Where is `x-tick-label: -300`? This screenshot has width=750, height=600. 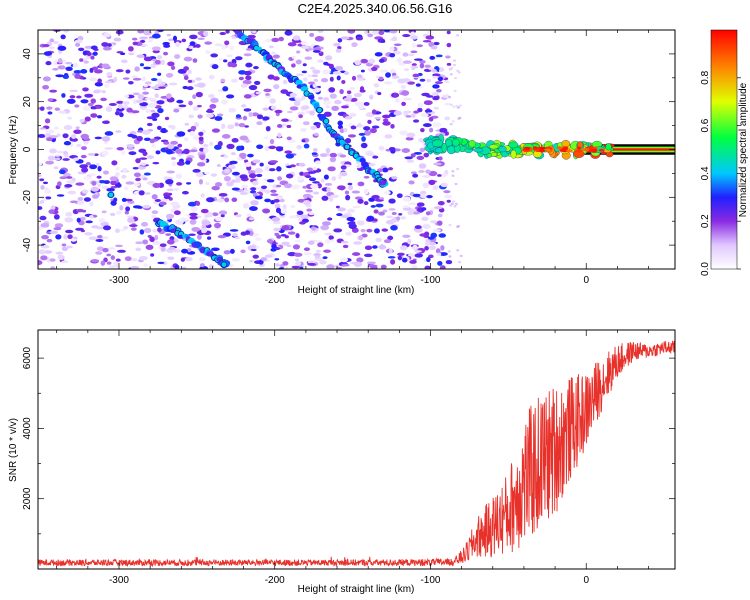 x-tick-label: -300 is located at coordinates (119, 580).